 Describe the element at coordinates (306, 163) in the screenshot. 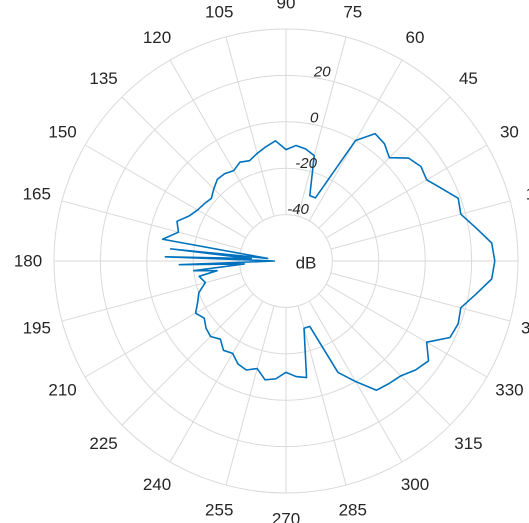

I see `radius-tick-label: -20` at that location.